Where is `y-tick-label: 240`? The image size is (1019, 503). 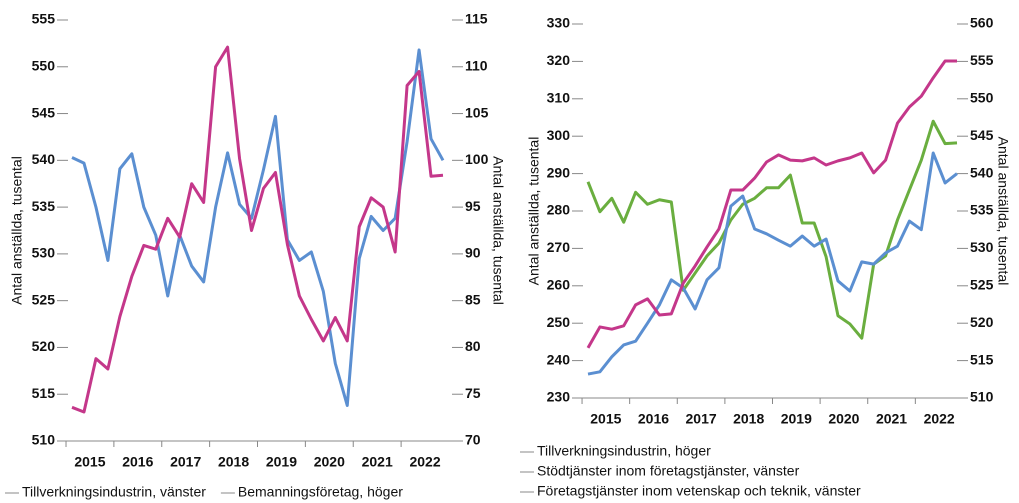
y-tick-label: 240 is located at coordinates (559, 359).